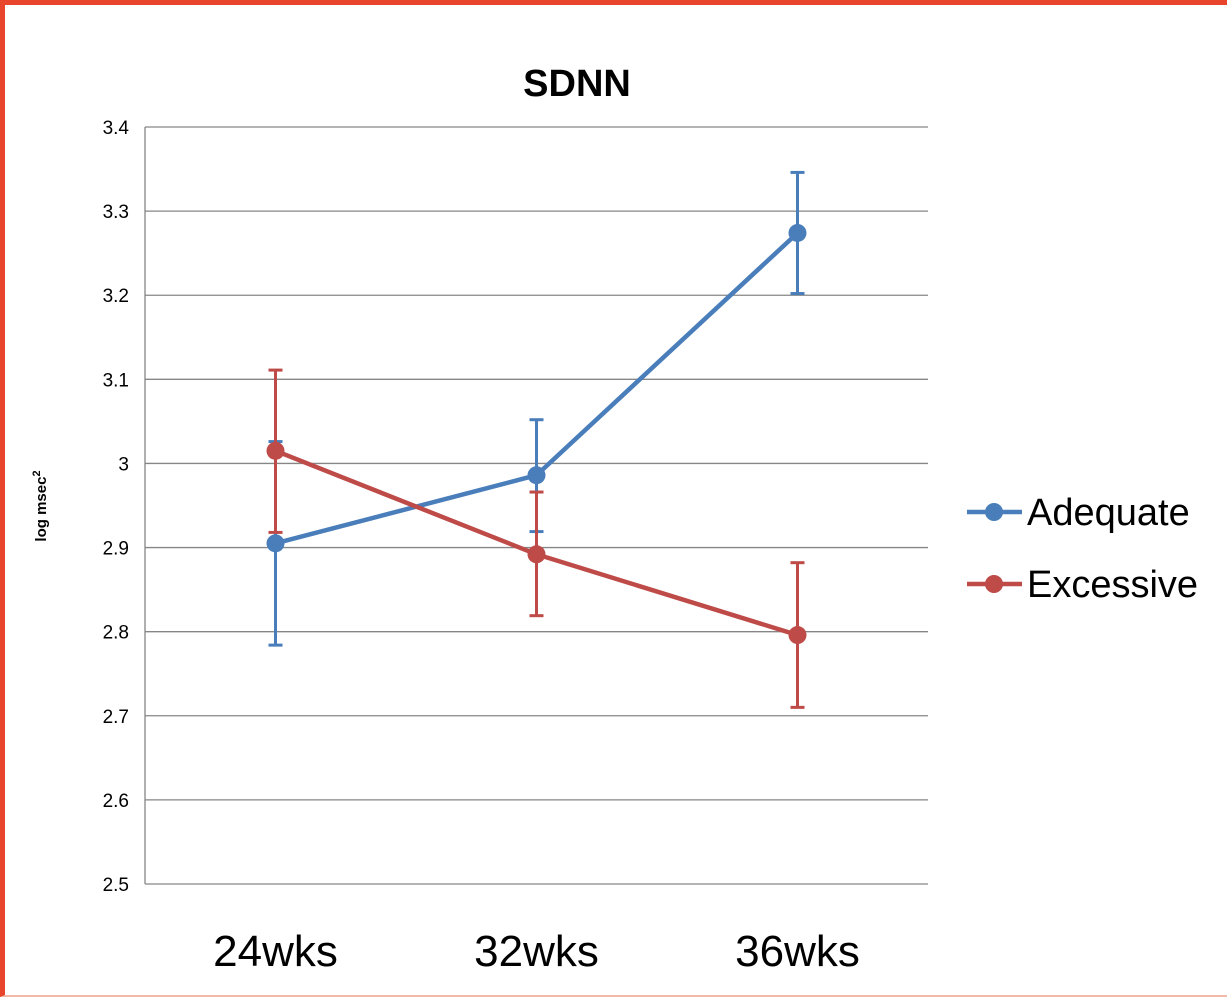  What do you see at coordinates (116, 296) in the screenshot?
I see `y-tick-label: 3.2` at bounding box center [116, 296].